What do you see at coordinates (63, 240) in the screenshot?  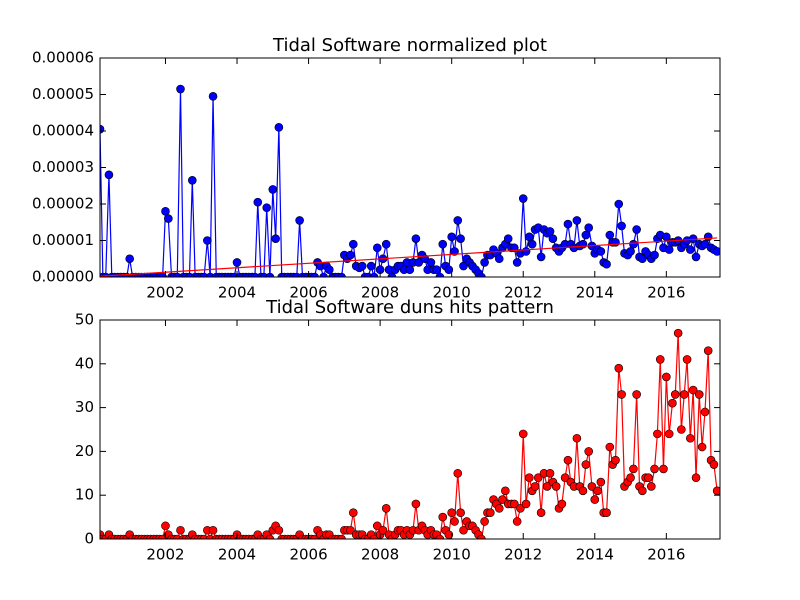 I see `y-tick-label: 0.00001` at bounding box center [63, 240].